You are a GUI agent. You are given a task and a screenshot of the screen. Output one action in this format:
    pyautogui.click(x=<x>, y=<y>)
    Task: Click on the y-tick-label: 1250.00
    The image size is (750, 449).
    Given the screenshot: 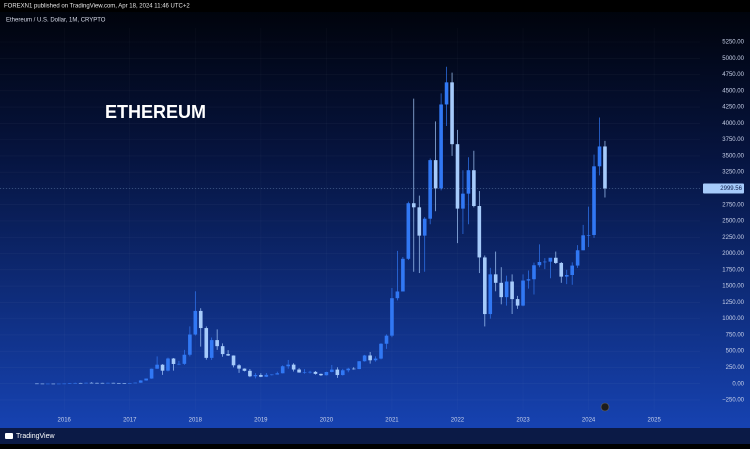 What is the action you would take?
    pyautogui.click(x=733, y=303)
    